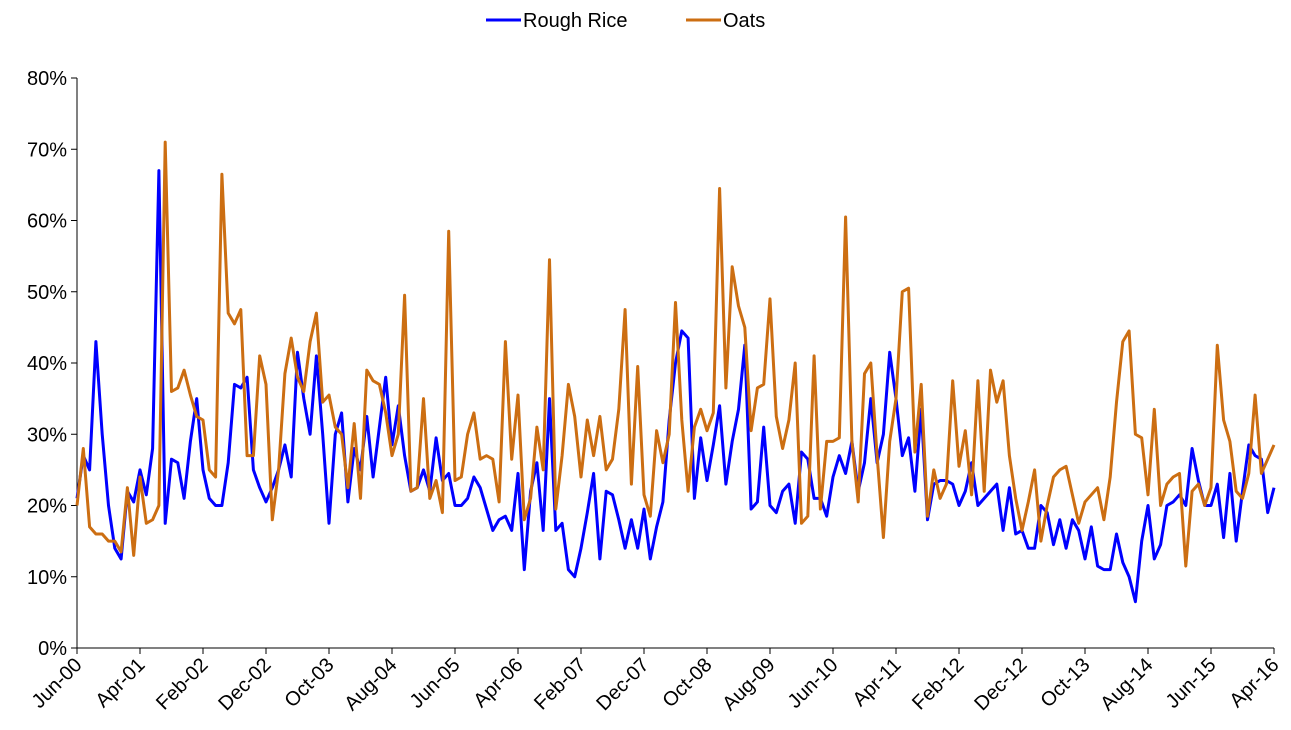  I want to click on x-tick-label: Jun-00, so click(57, 683).